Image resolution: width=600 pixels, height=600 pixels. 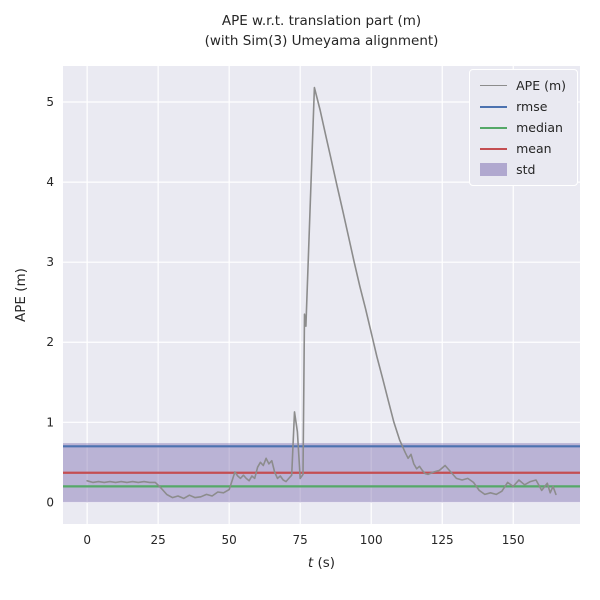 What do you see at coordinates (50, 422) in the screenshot?
I see `svg-text: 1` at bounding box center [50, 422].